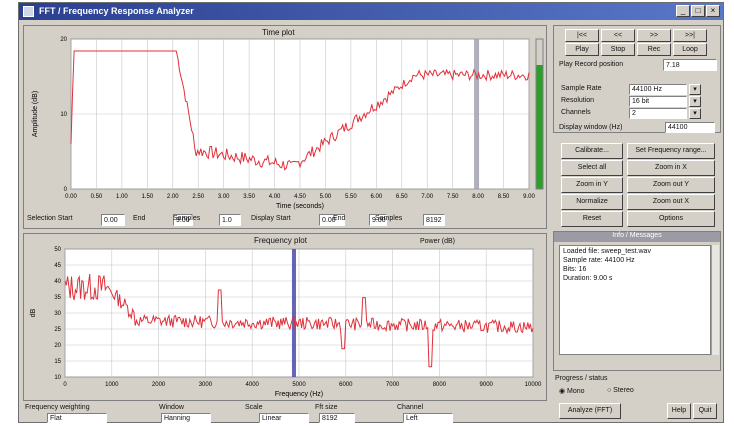 The image size is (734, 427). I want to click on time-plot-title: Time plot, so click(278, 32).